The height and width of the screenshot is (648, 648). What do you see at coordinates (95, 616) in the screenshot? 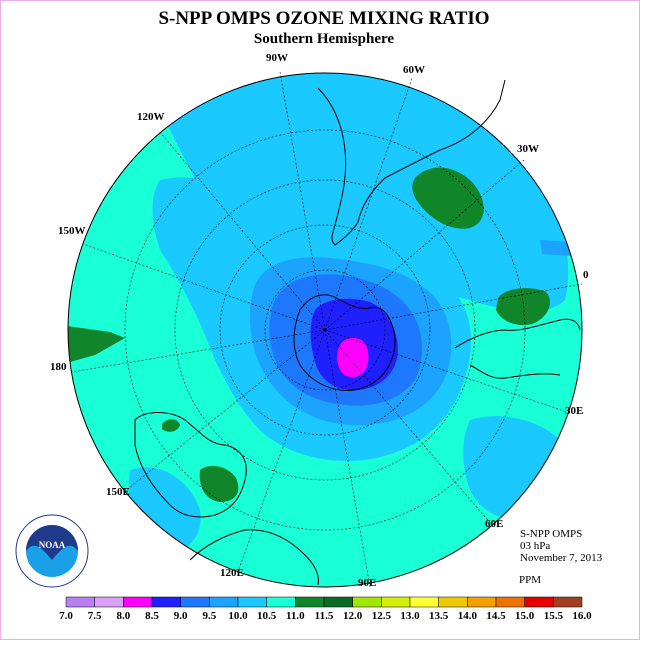
I see `colorbar-tick-label: 7.5` at bounding box center [95, 616].